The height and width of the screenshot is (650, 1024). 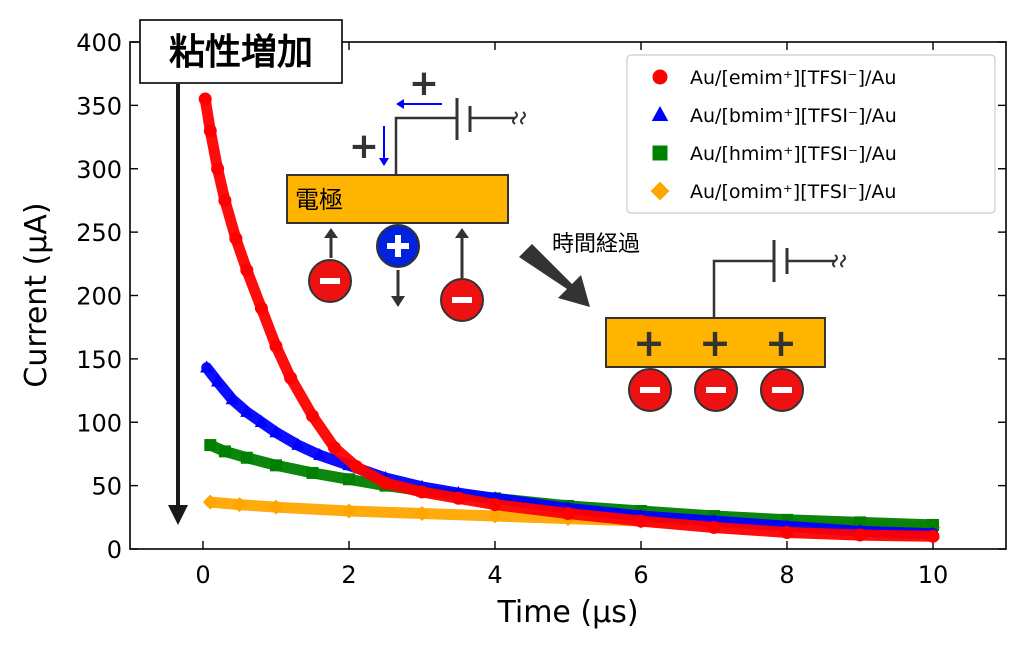 I want to click on time-elapsed-label: 時間経過, so click(x=596, y=244).